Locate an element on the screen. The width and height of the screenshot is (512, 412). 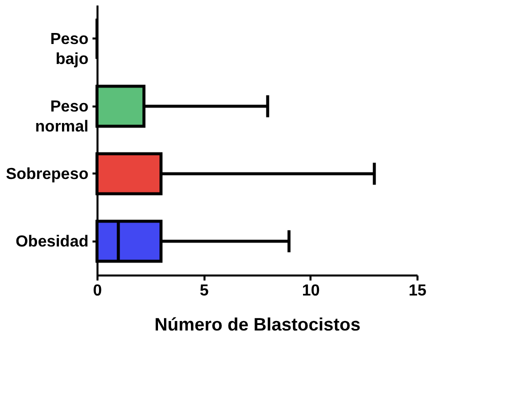
y-tick-label: Peso bajo is located at coordinates (69, 49).